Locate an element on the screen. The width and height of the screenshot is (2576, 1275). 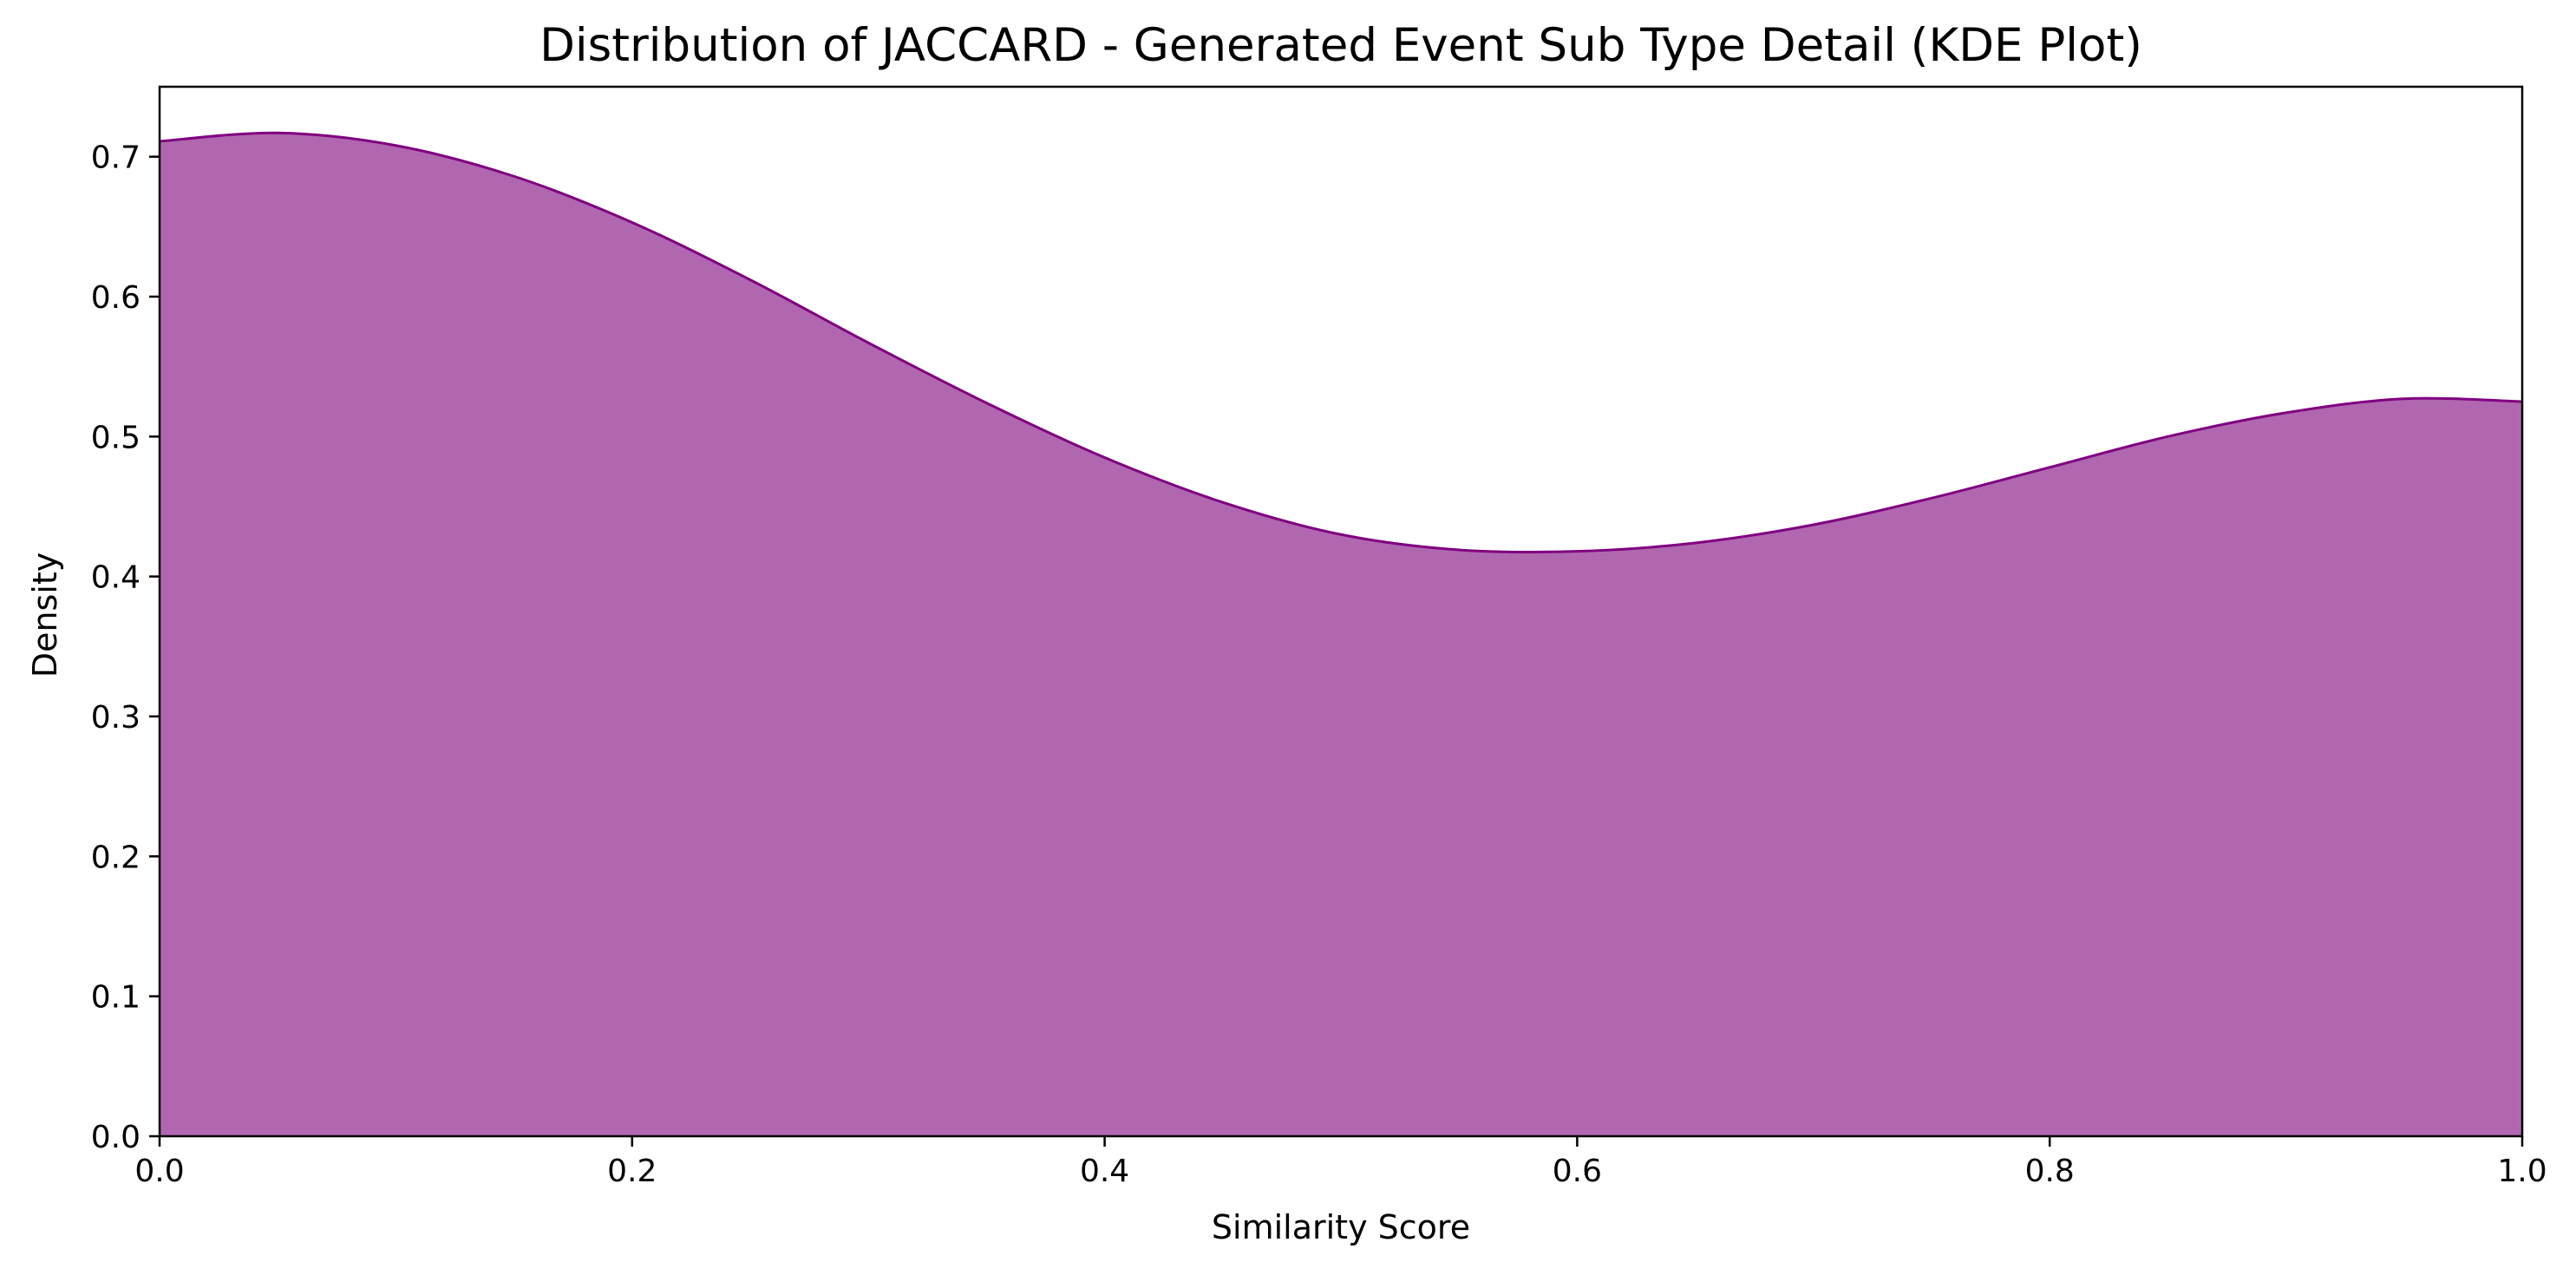
y-tick-label: 0.1 is located at coordinates (116, 998).